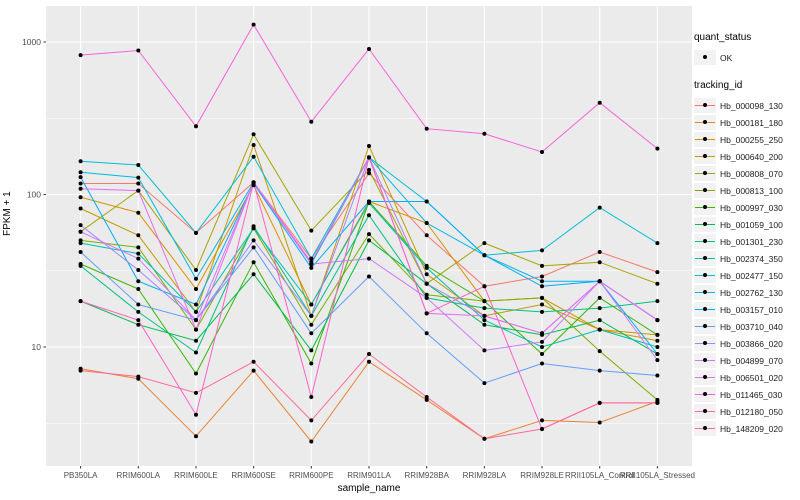  What do you see at coordinates (746, 394) in the screenshot?
I see `legend-item: Hb_011465_030` at bounding box center [746, 394].